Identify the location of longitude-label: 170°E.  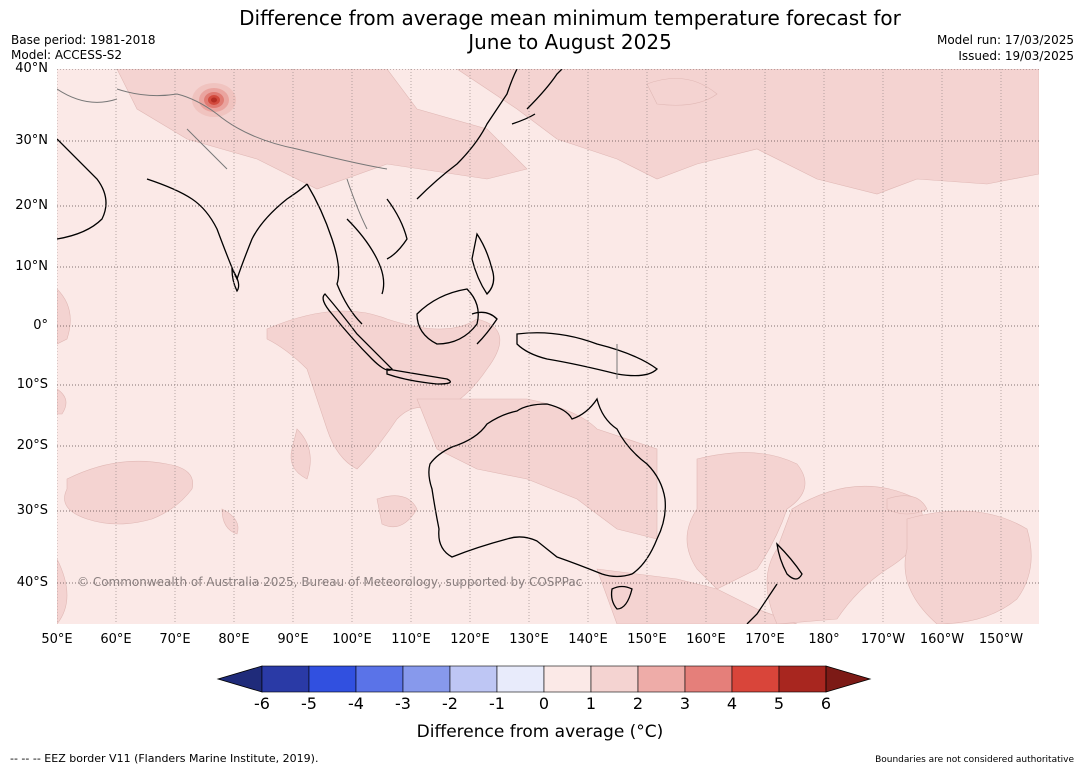
(765, 639).